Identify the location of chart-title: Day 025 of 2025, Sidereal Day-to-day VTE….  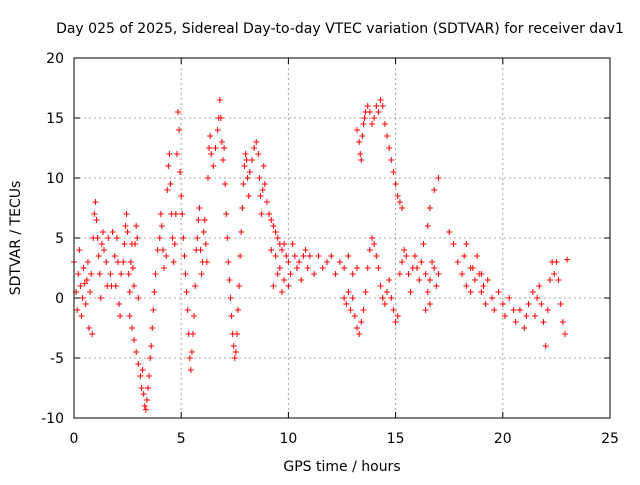
(340, 29).